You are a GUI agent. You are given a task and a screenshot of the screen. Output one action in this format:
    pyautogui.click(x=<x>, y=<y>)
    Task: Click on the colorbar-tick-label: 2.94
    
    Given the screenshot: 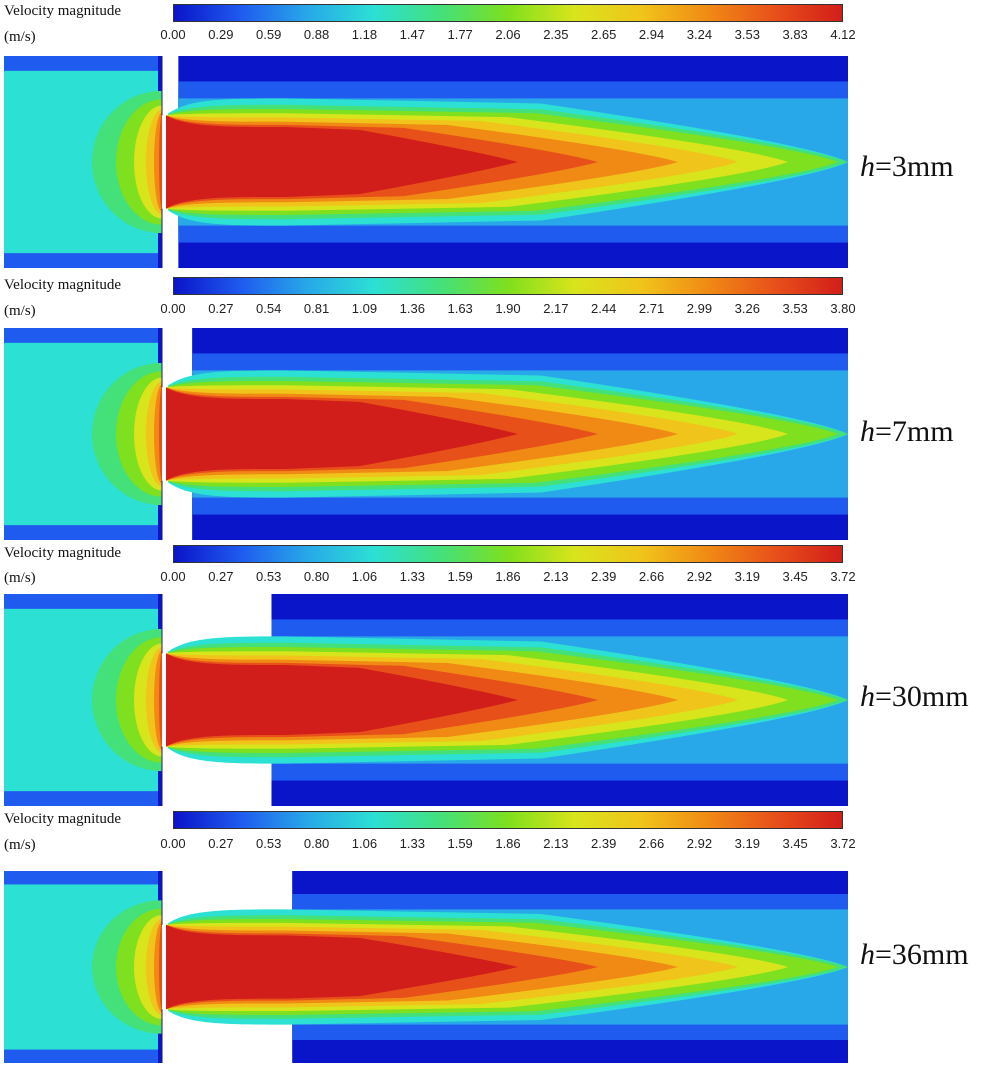 What is the action you would take?
    pyautogui.click(x=651, y=34)
    